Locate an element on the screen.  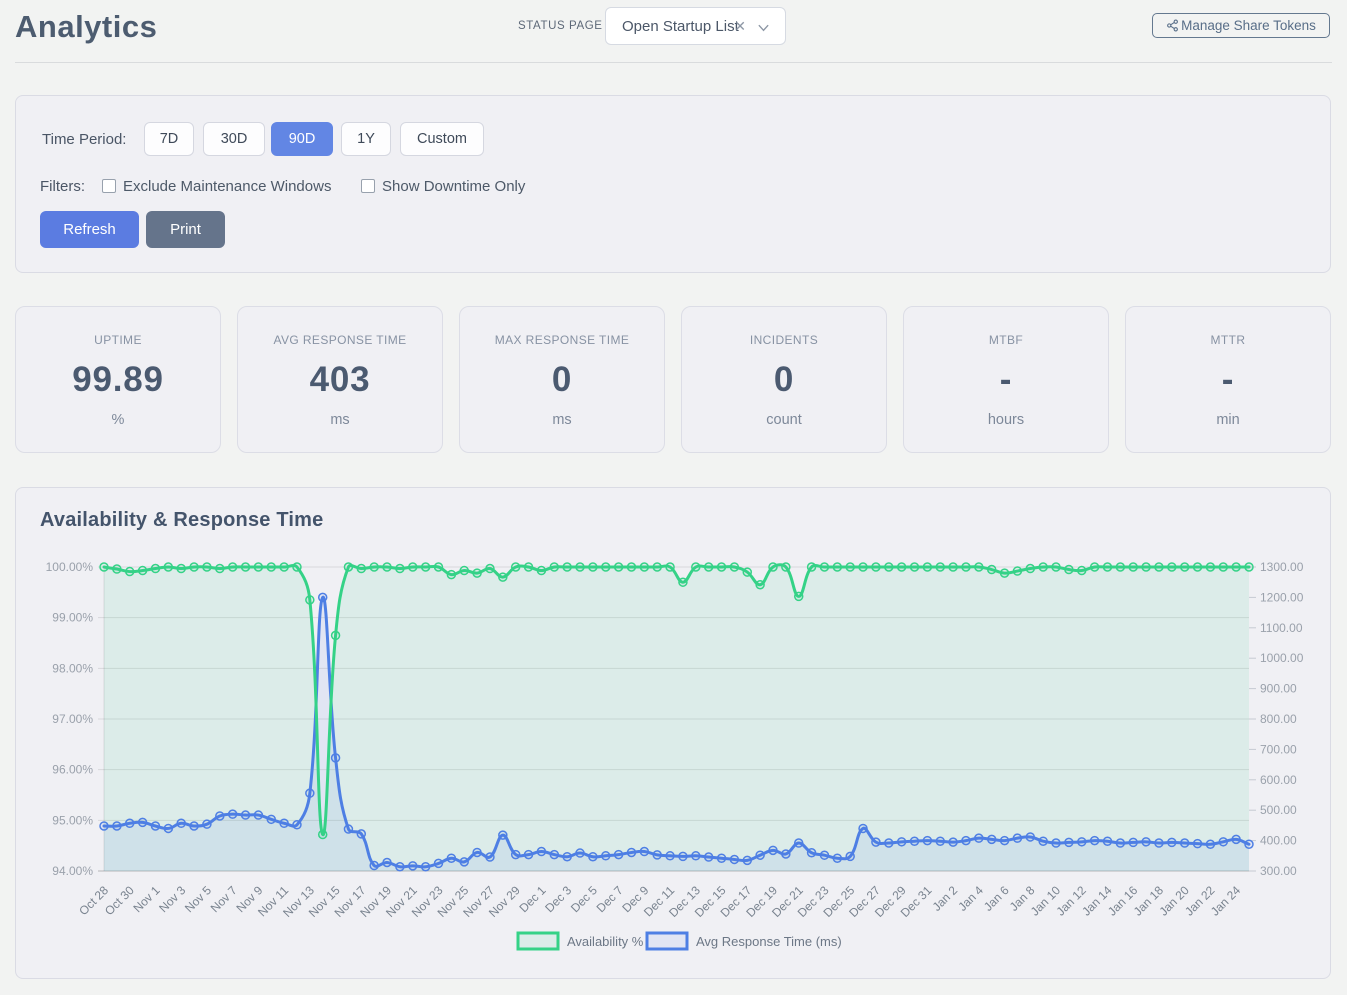
svg-text: Availability % is located at coordinates (605, 941).